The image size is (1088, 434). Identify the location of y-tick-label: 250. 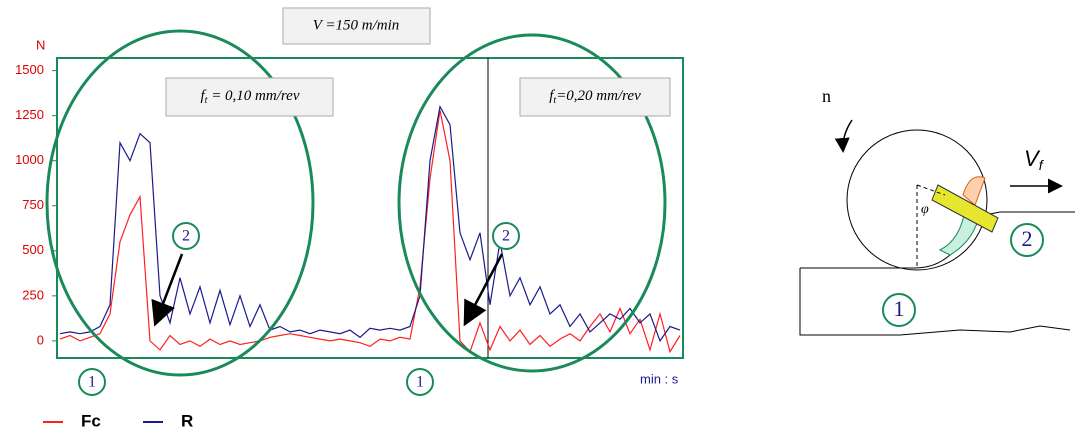
(33, 294).